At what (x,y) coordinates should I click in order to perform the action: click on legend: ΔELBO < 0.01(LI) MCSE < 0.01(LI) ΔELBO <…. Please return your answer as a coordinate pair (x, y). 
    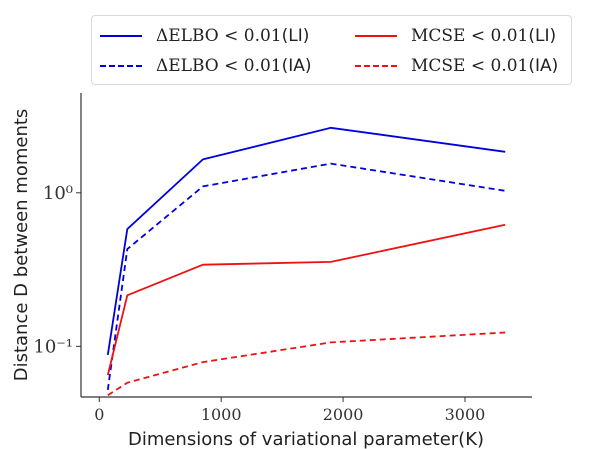
    Looking at the image, I should click on (331, 50).